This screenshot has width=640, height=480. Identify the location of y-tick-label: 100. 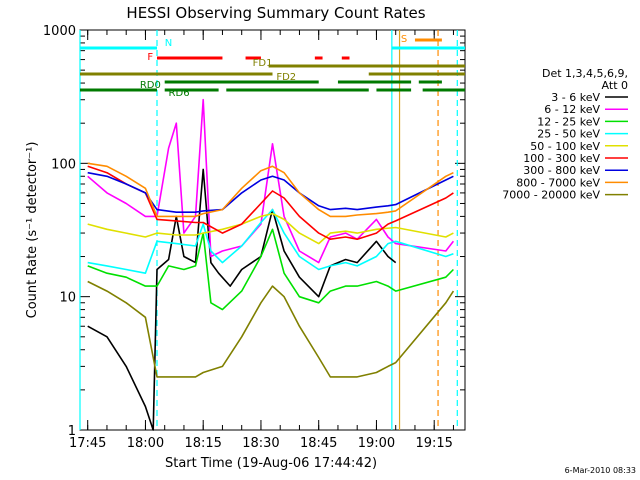
(63, 164).